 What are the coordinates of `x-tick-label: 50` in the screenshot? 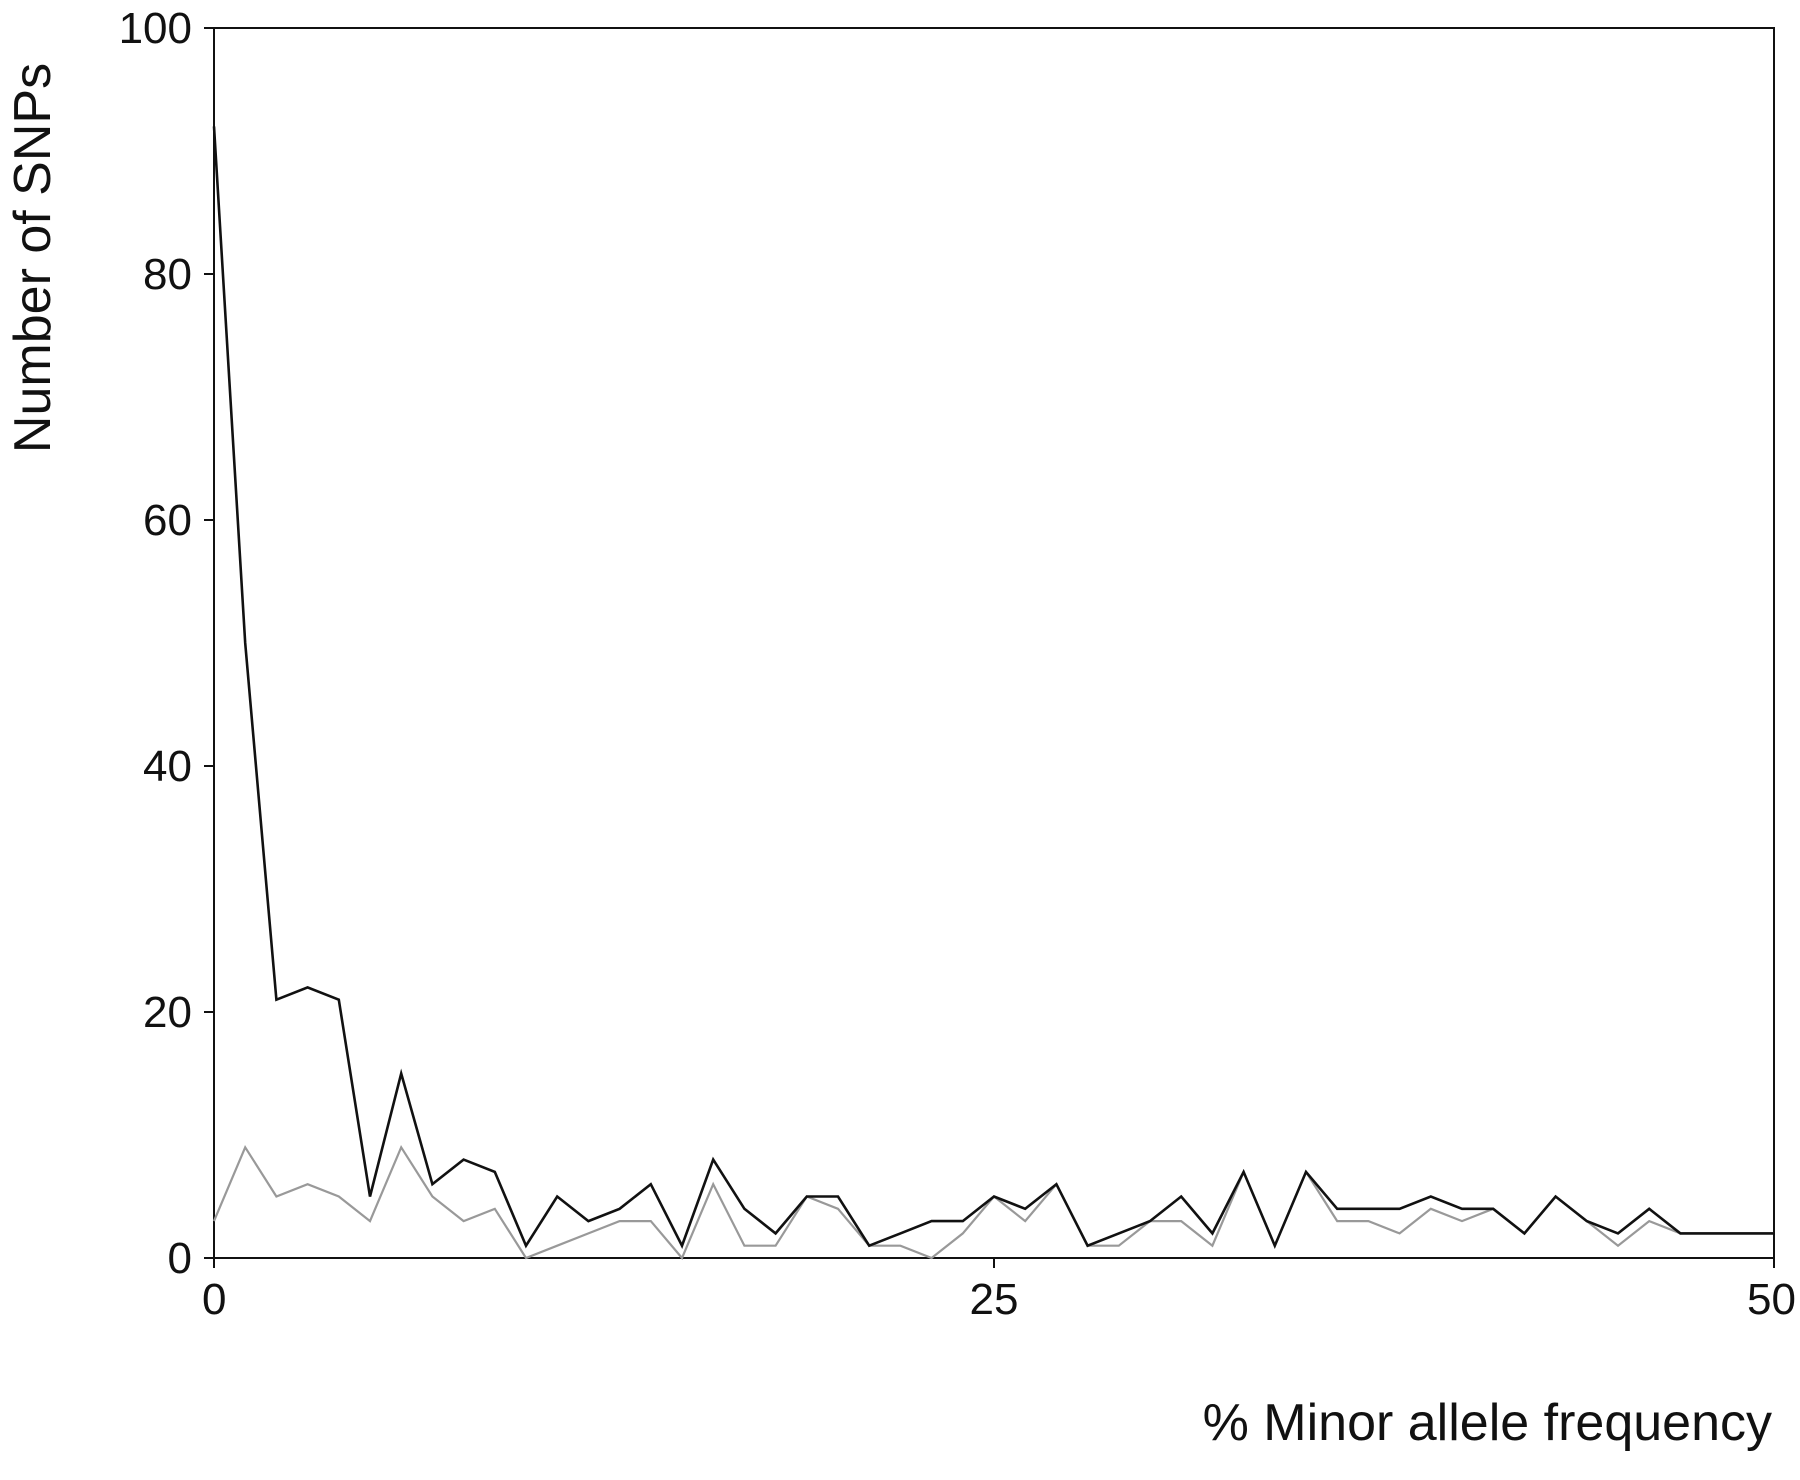 It's located at (1771, 1299).